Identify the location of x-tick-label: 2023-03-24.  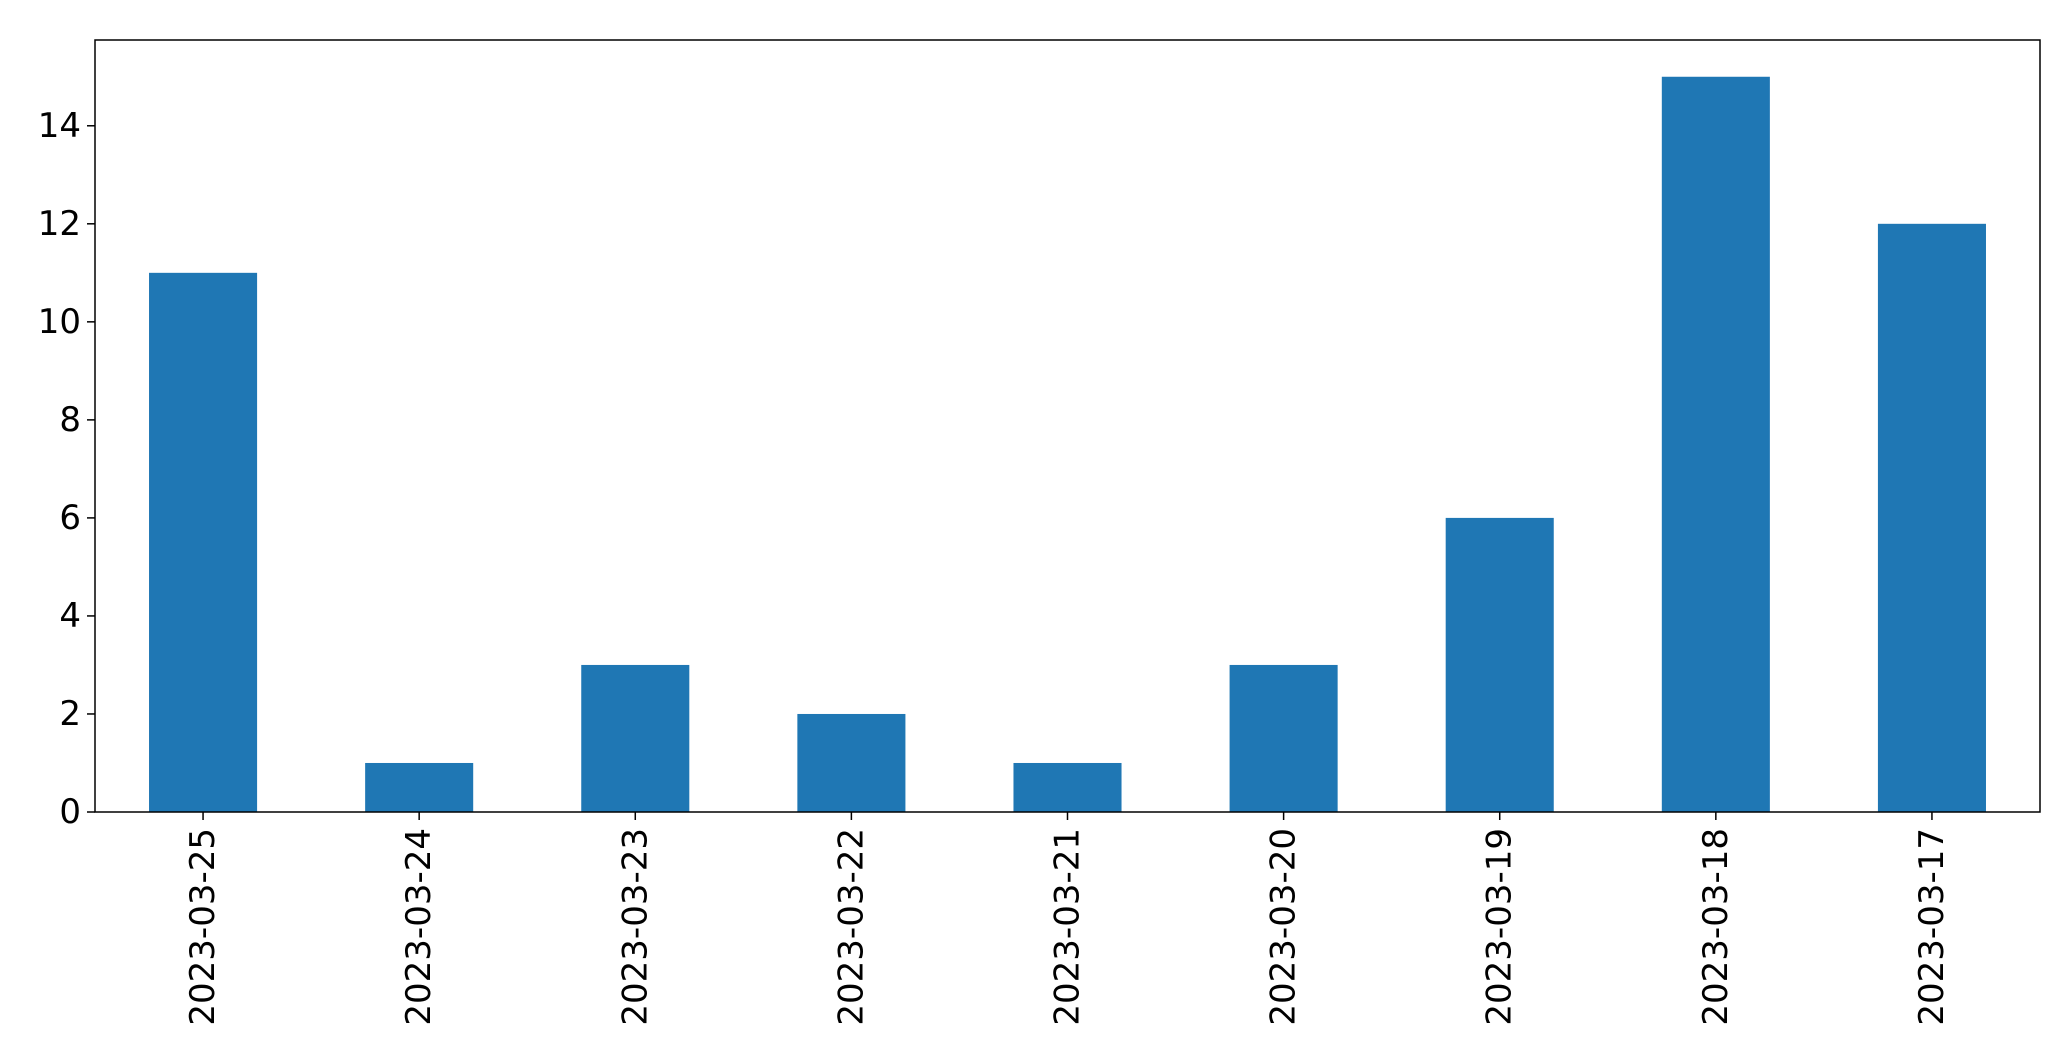
(419, 927).